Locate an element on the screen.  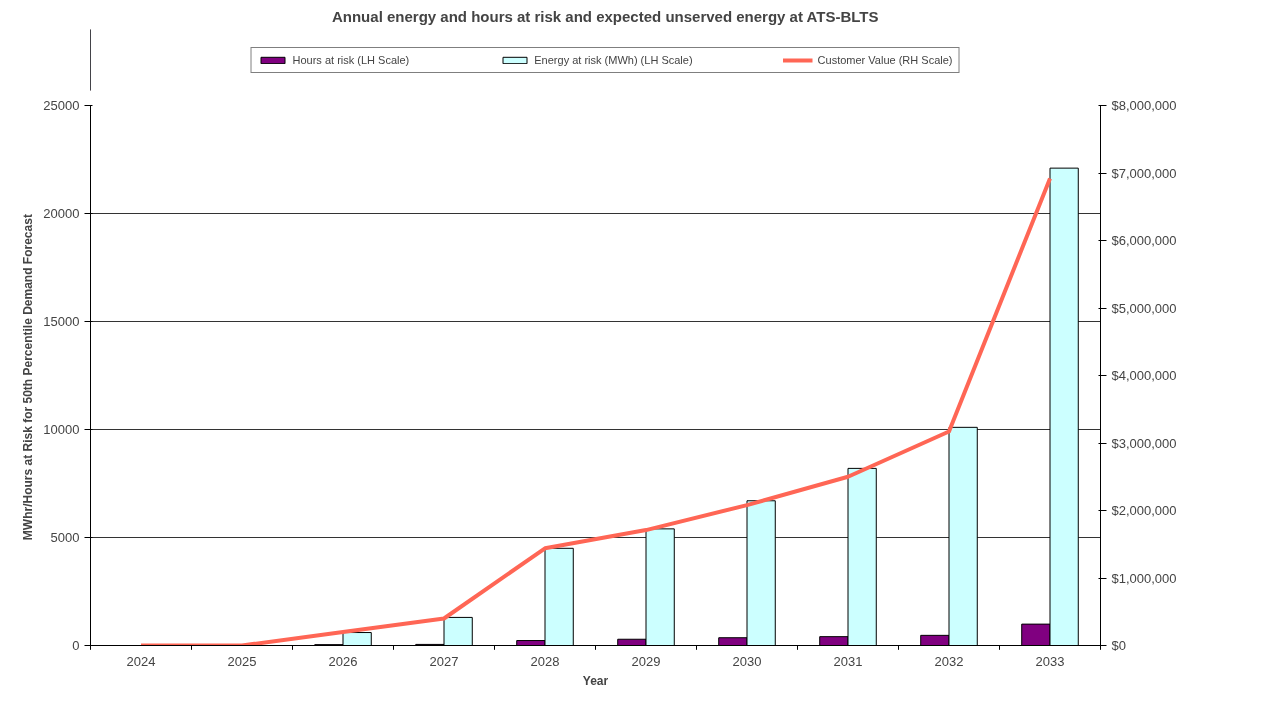
y2-tick-label: $4,000,000 is located at coordinates (1144, 375).